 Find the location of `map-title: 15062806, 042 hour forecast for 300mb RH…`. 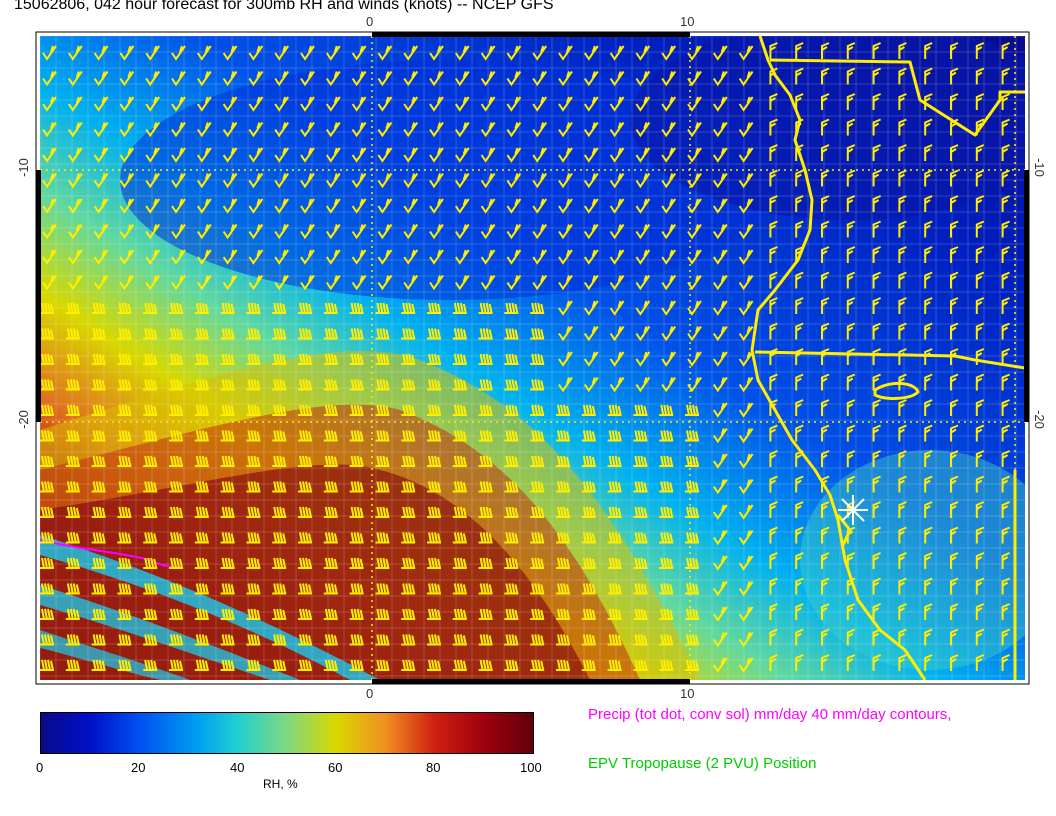

map-title: 15062806, 042 hour forecast for 300mb RH… is located at coordinates (284, 6).